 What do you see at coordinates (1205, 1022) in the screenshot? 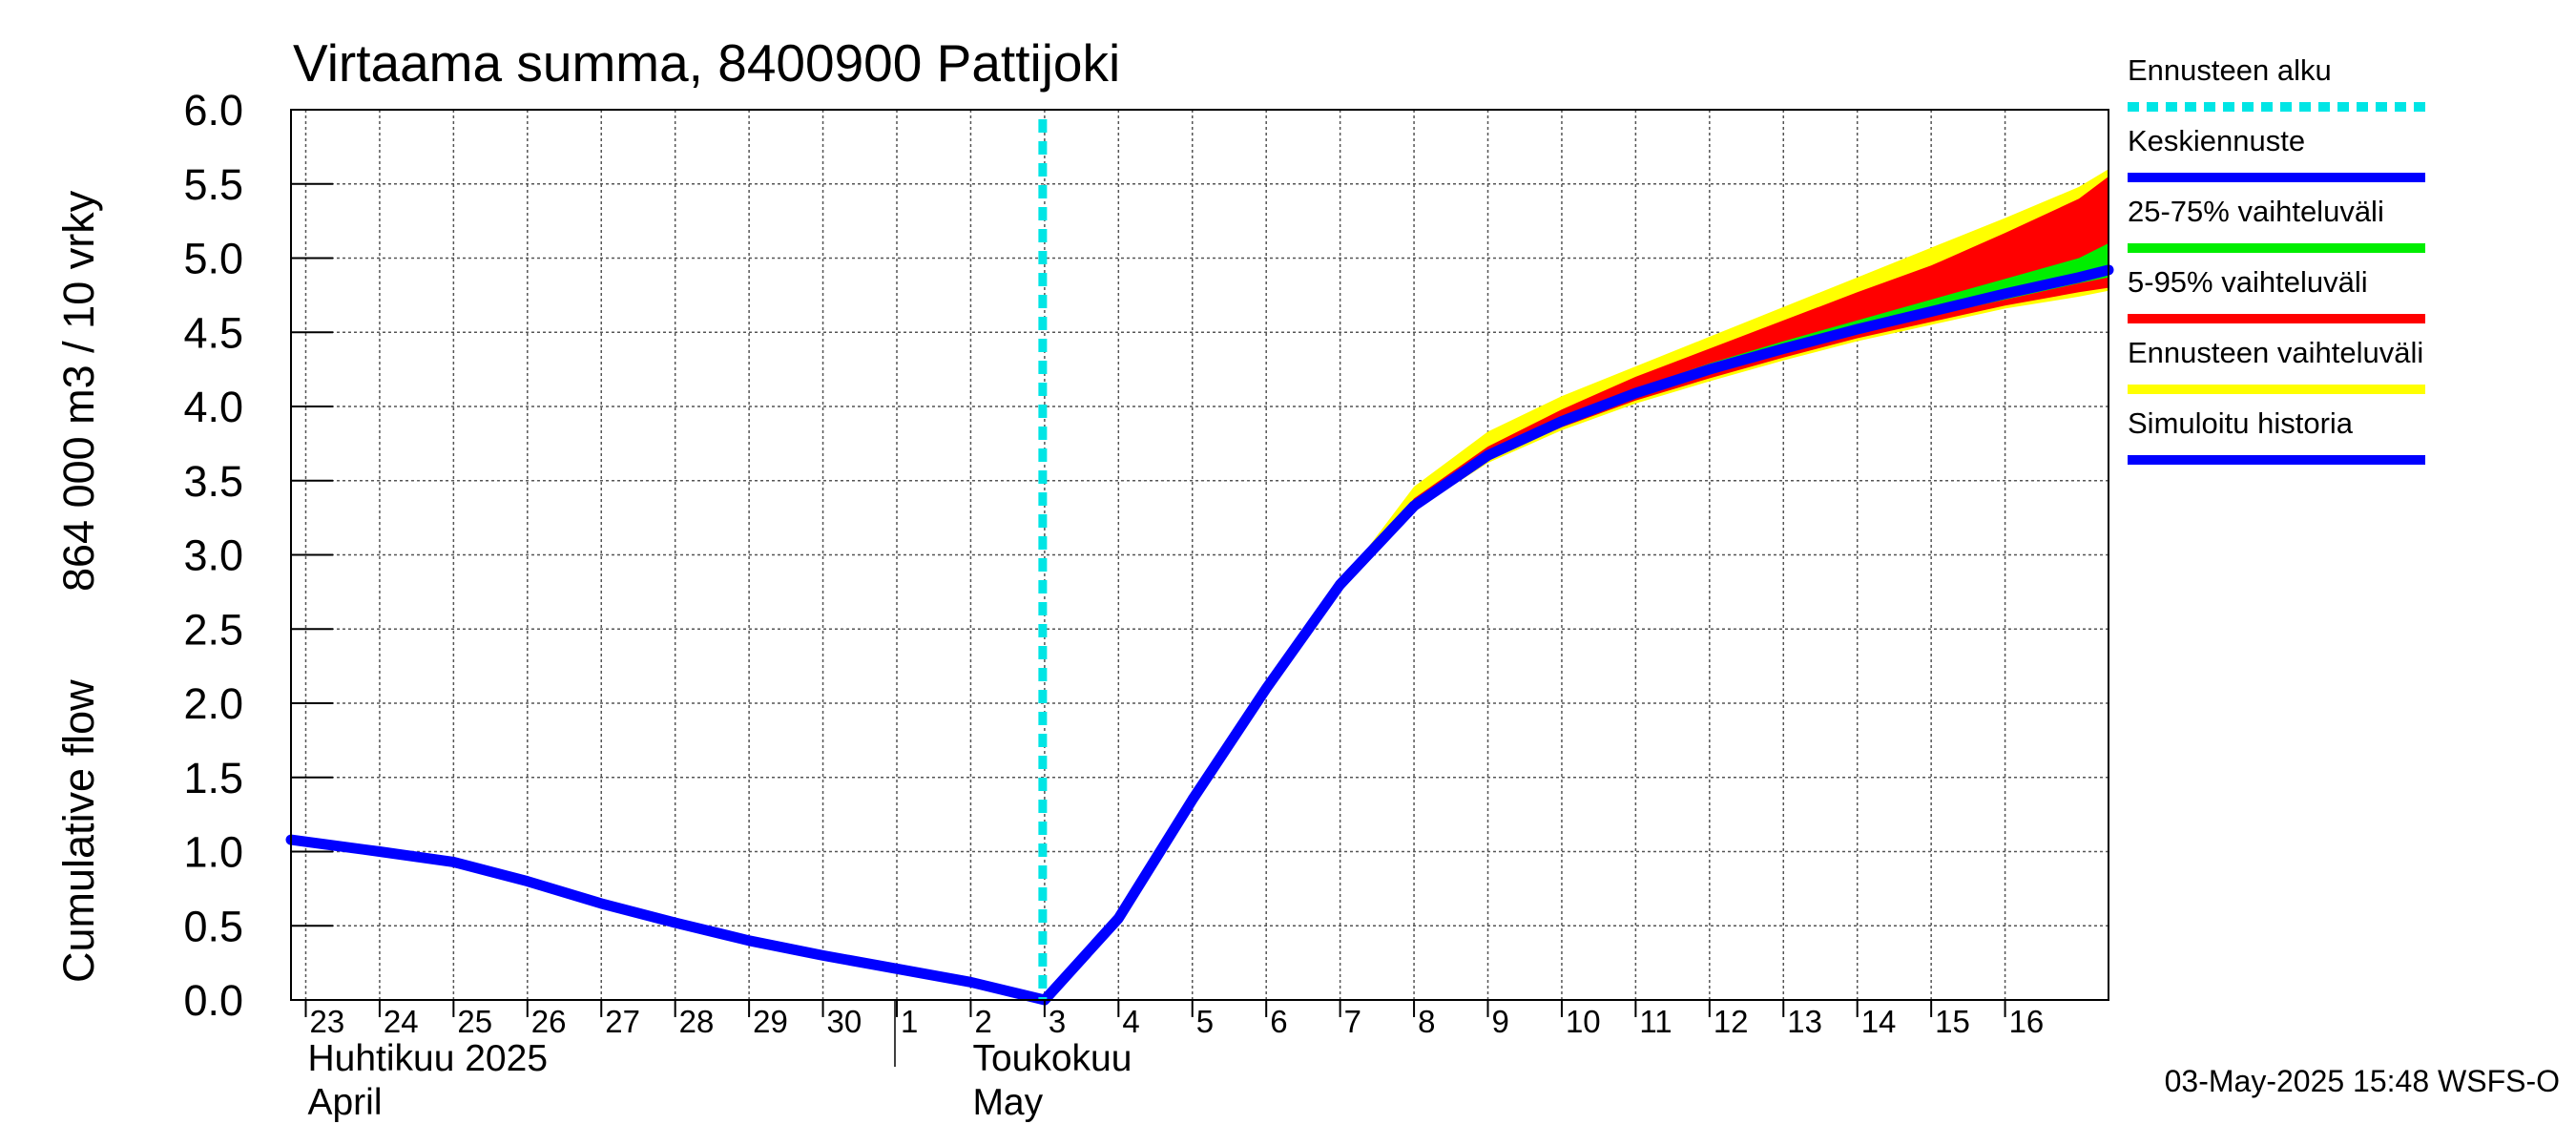
I see `x-tick-label: 5` at bounding box center [1205, 1022].